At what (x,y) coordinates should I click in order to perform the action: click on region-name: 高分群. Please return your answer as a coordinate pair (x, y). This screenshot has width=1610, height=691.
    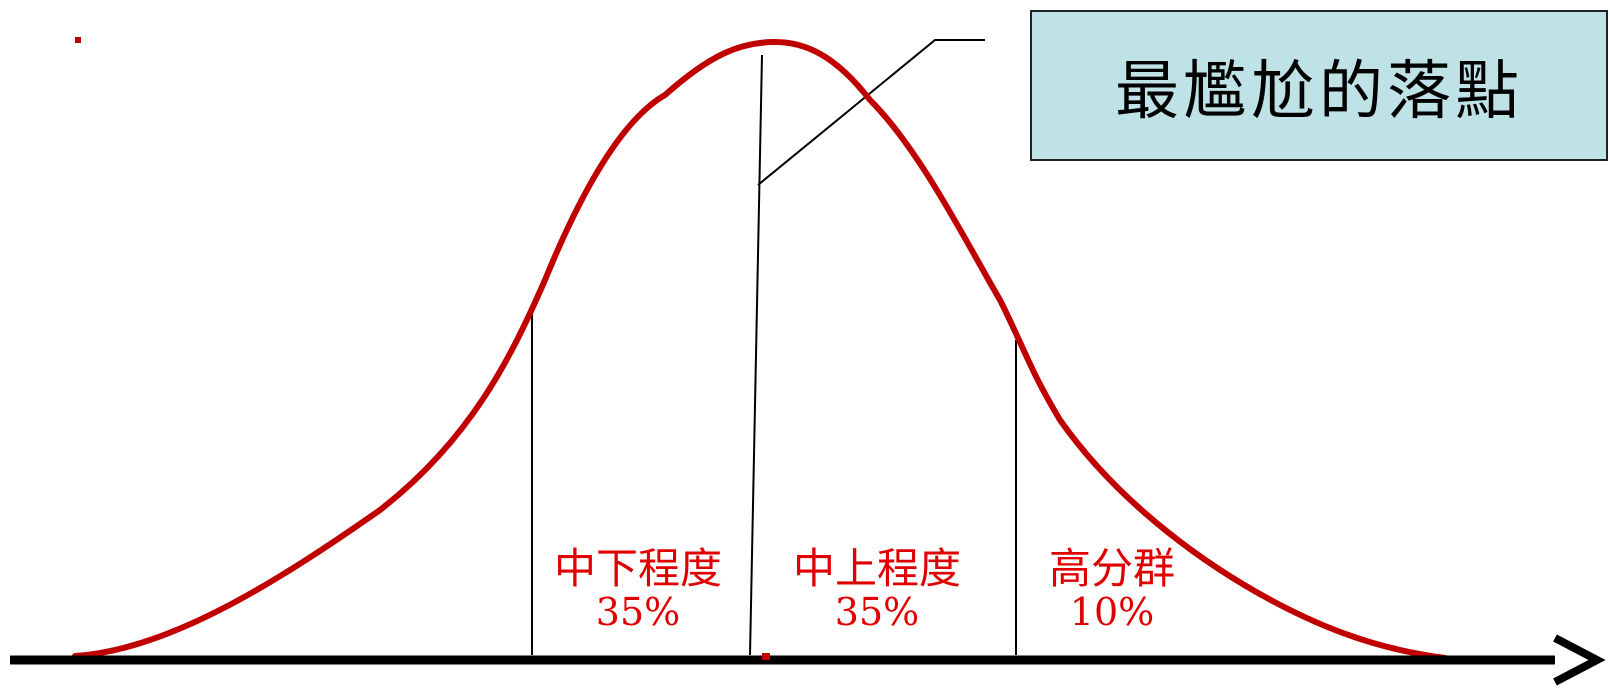
    Looking at the image, I should click on (1111, 568).